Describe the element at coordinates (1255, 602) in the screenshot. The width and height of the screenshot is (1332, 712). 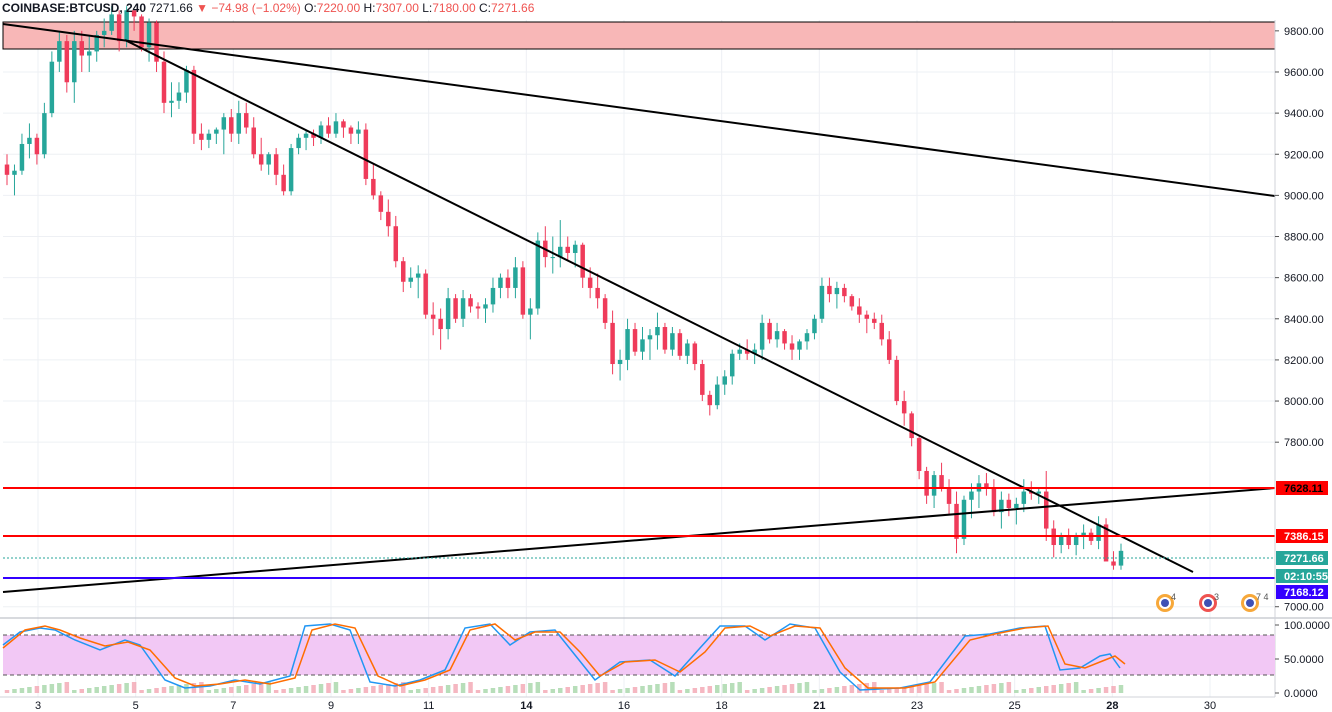
I see `event-flag-3: 7 4` at that location.